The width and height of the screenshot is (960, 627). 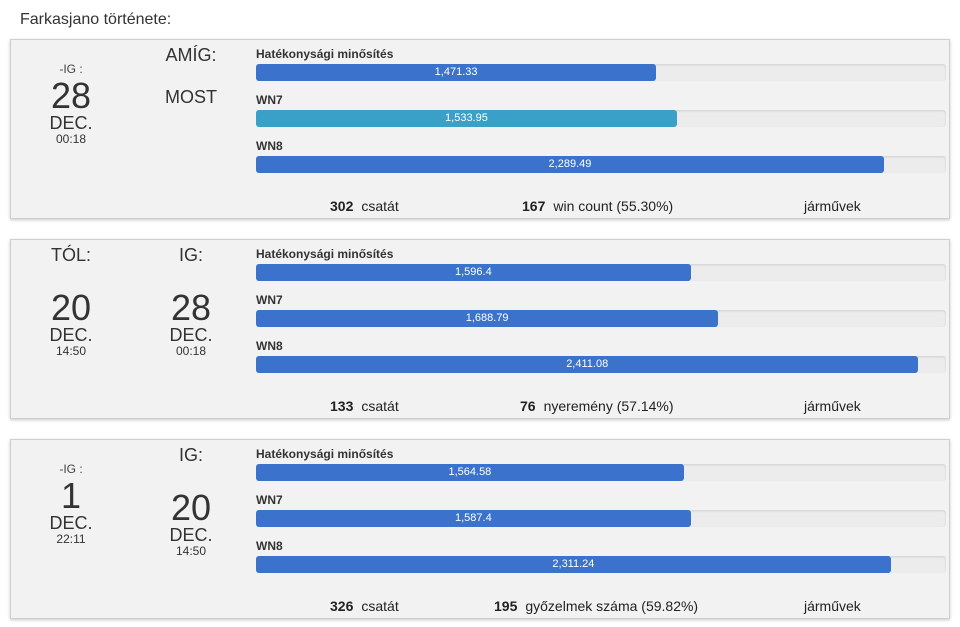 I want to click on progress-track: 1,471.33, so click(x=601, y=72).